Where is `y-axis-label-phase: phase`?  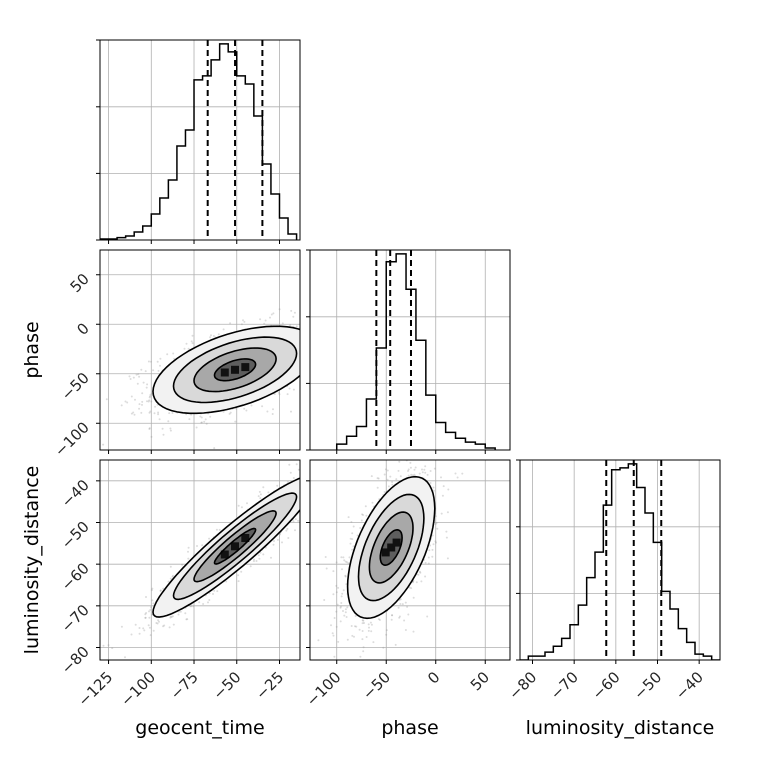
y-axis-label-phase: phase is located at coordinates (32, 349).